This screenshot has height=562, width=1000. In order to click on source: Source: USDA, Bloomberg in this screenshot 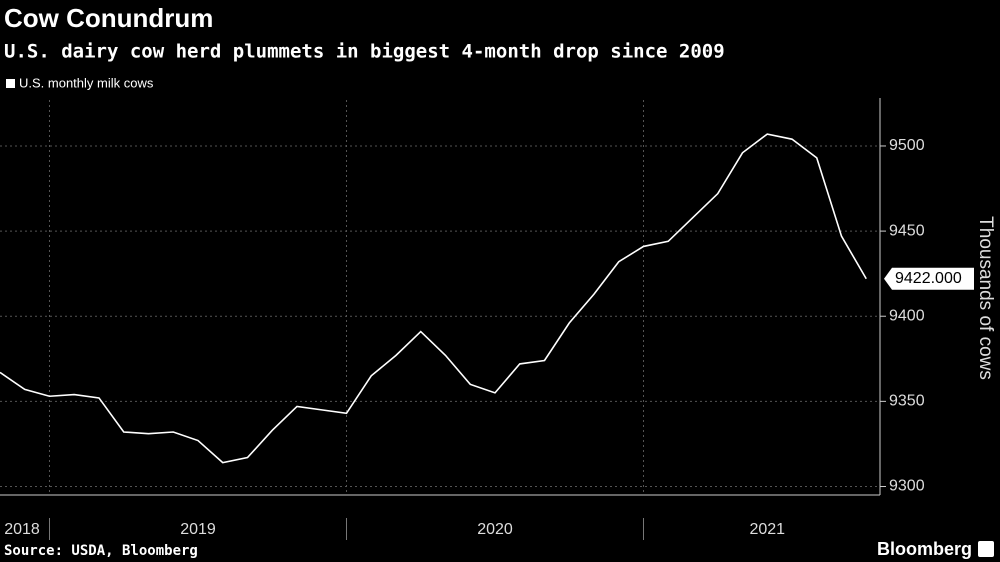, I will do `click(101, 551)`.